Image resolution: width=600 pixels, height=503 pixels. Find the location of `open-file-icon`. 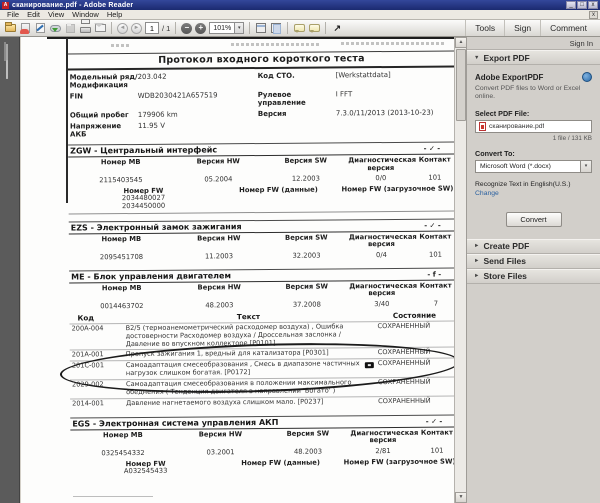

open-file-icon is located at coordinates (10, 28).